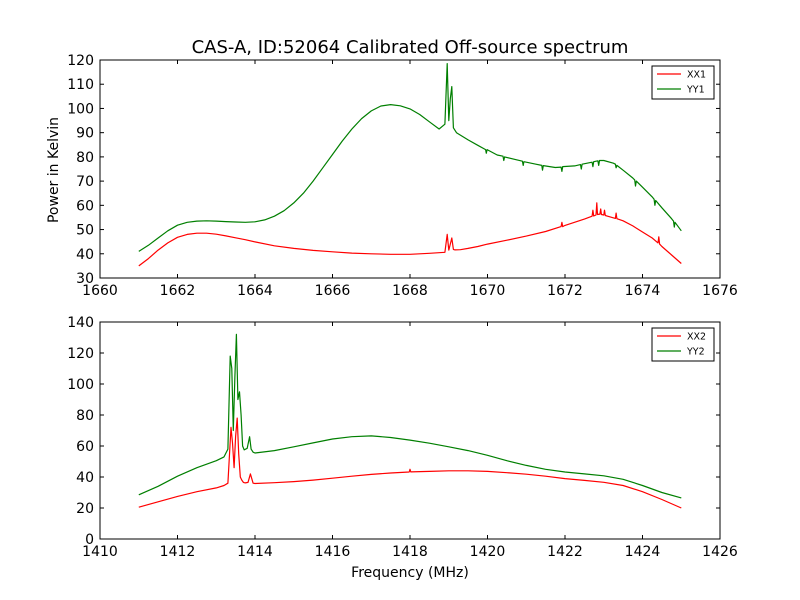  I want to click on chart-2-x-tick-label: 1414, so click(255, 552).